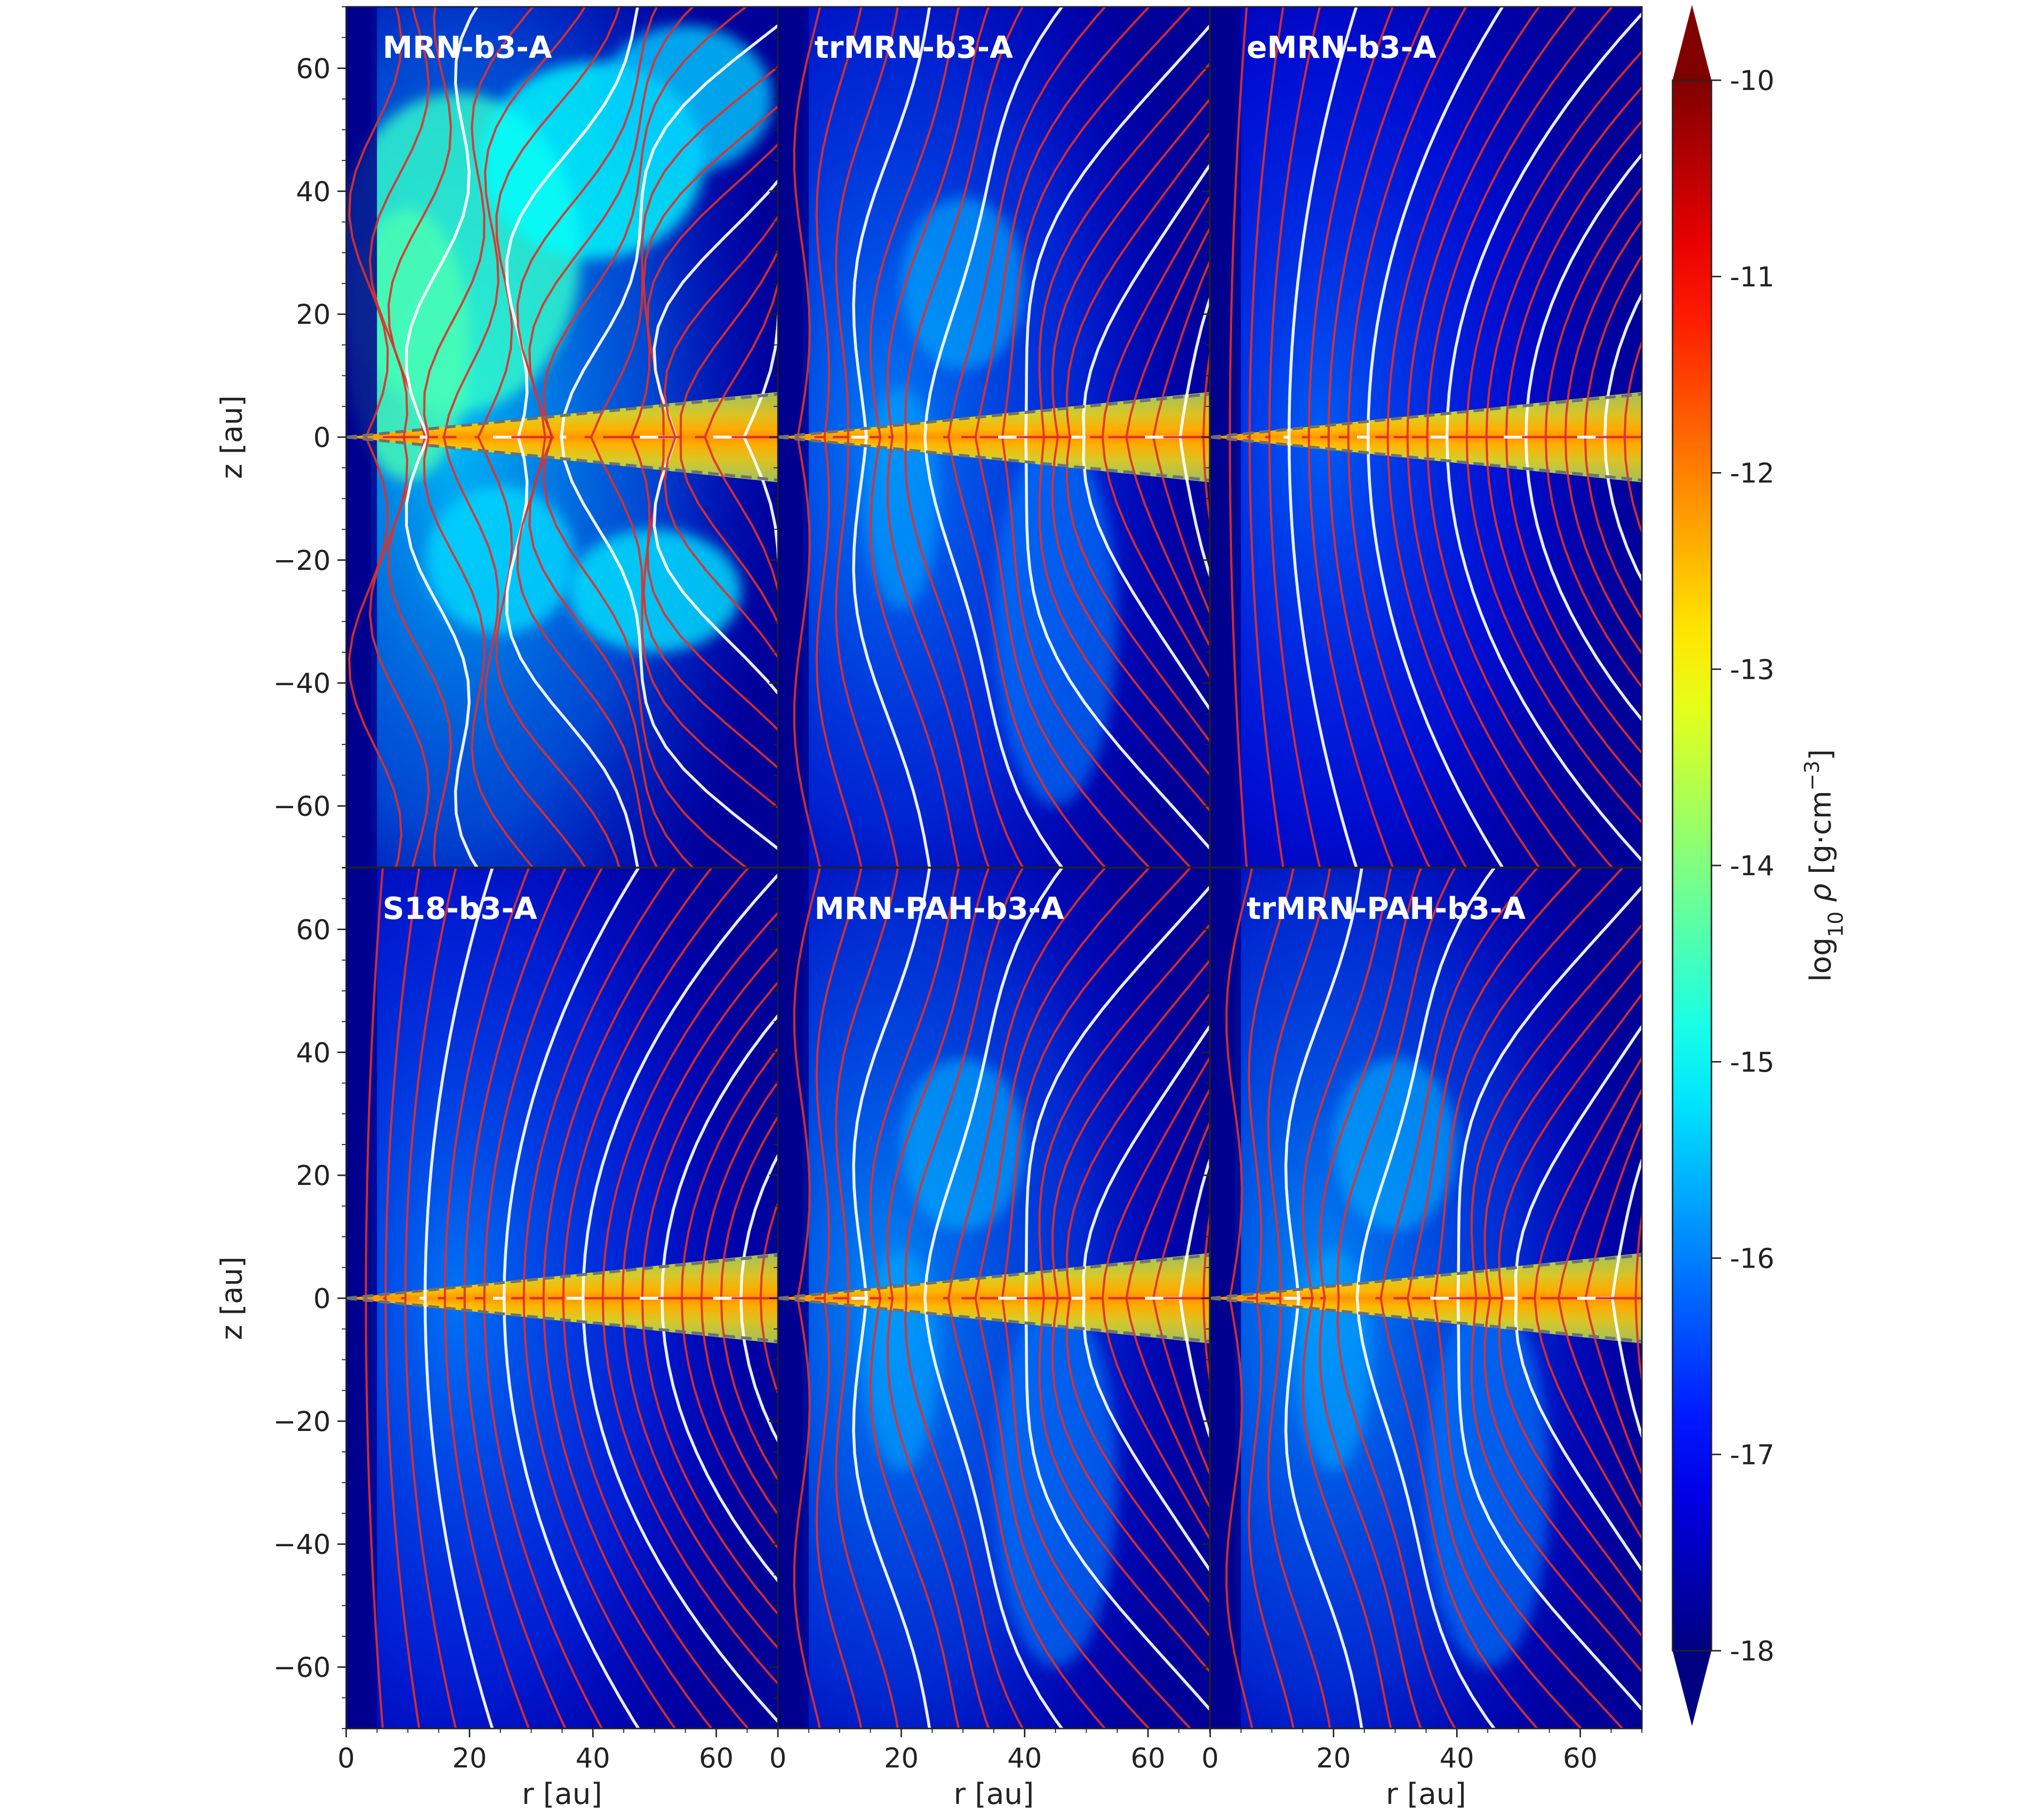 The height and width of the screenshot is (1818, 2044). I want to click on x-tick-label: 40, so click(1025, 1758).